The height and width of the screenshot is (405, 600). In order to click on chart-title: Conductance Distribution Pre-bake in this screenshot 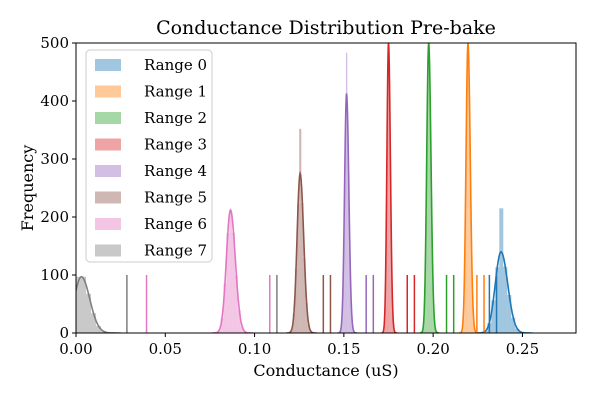, I will do `click(326, 28)`.